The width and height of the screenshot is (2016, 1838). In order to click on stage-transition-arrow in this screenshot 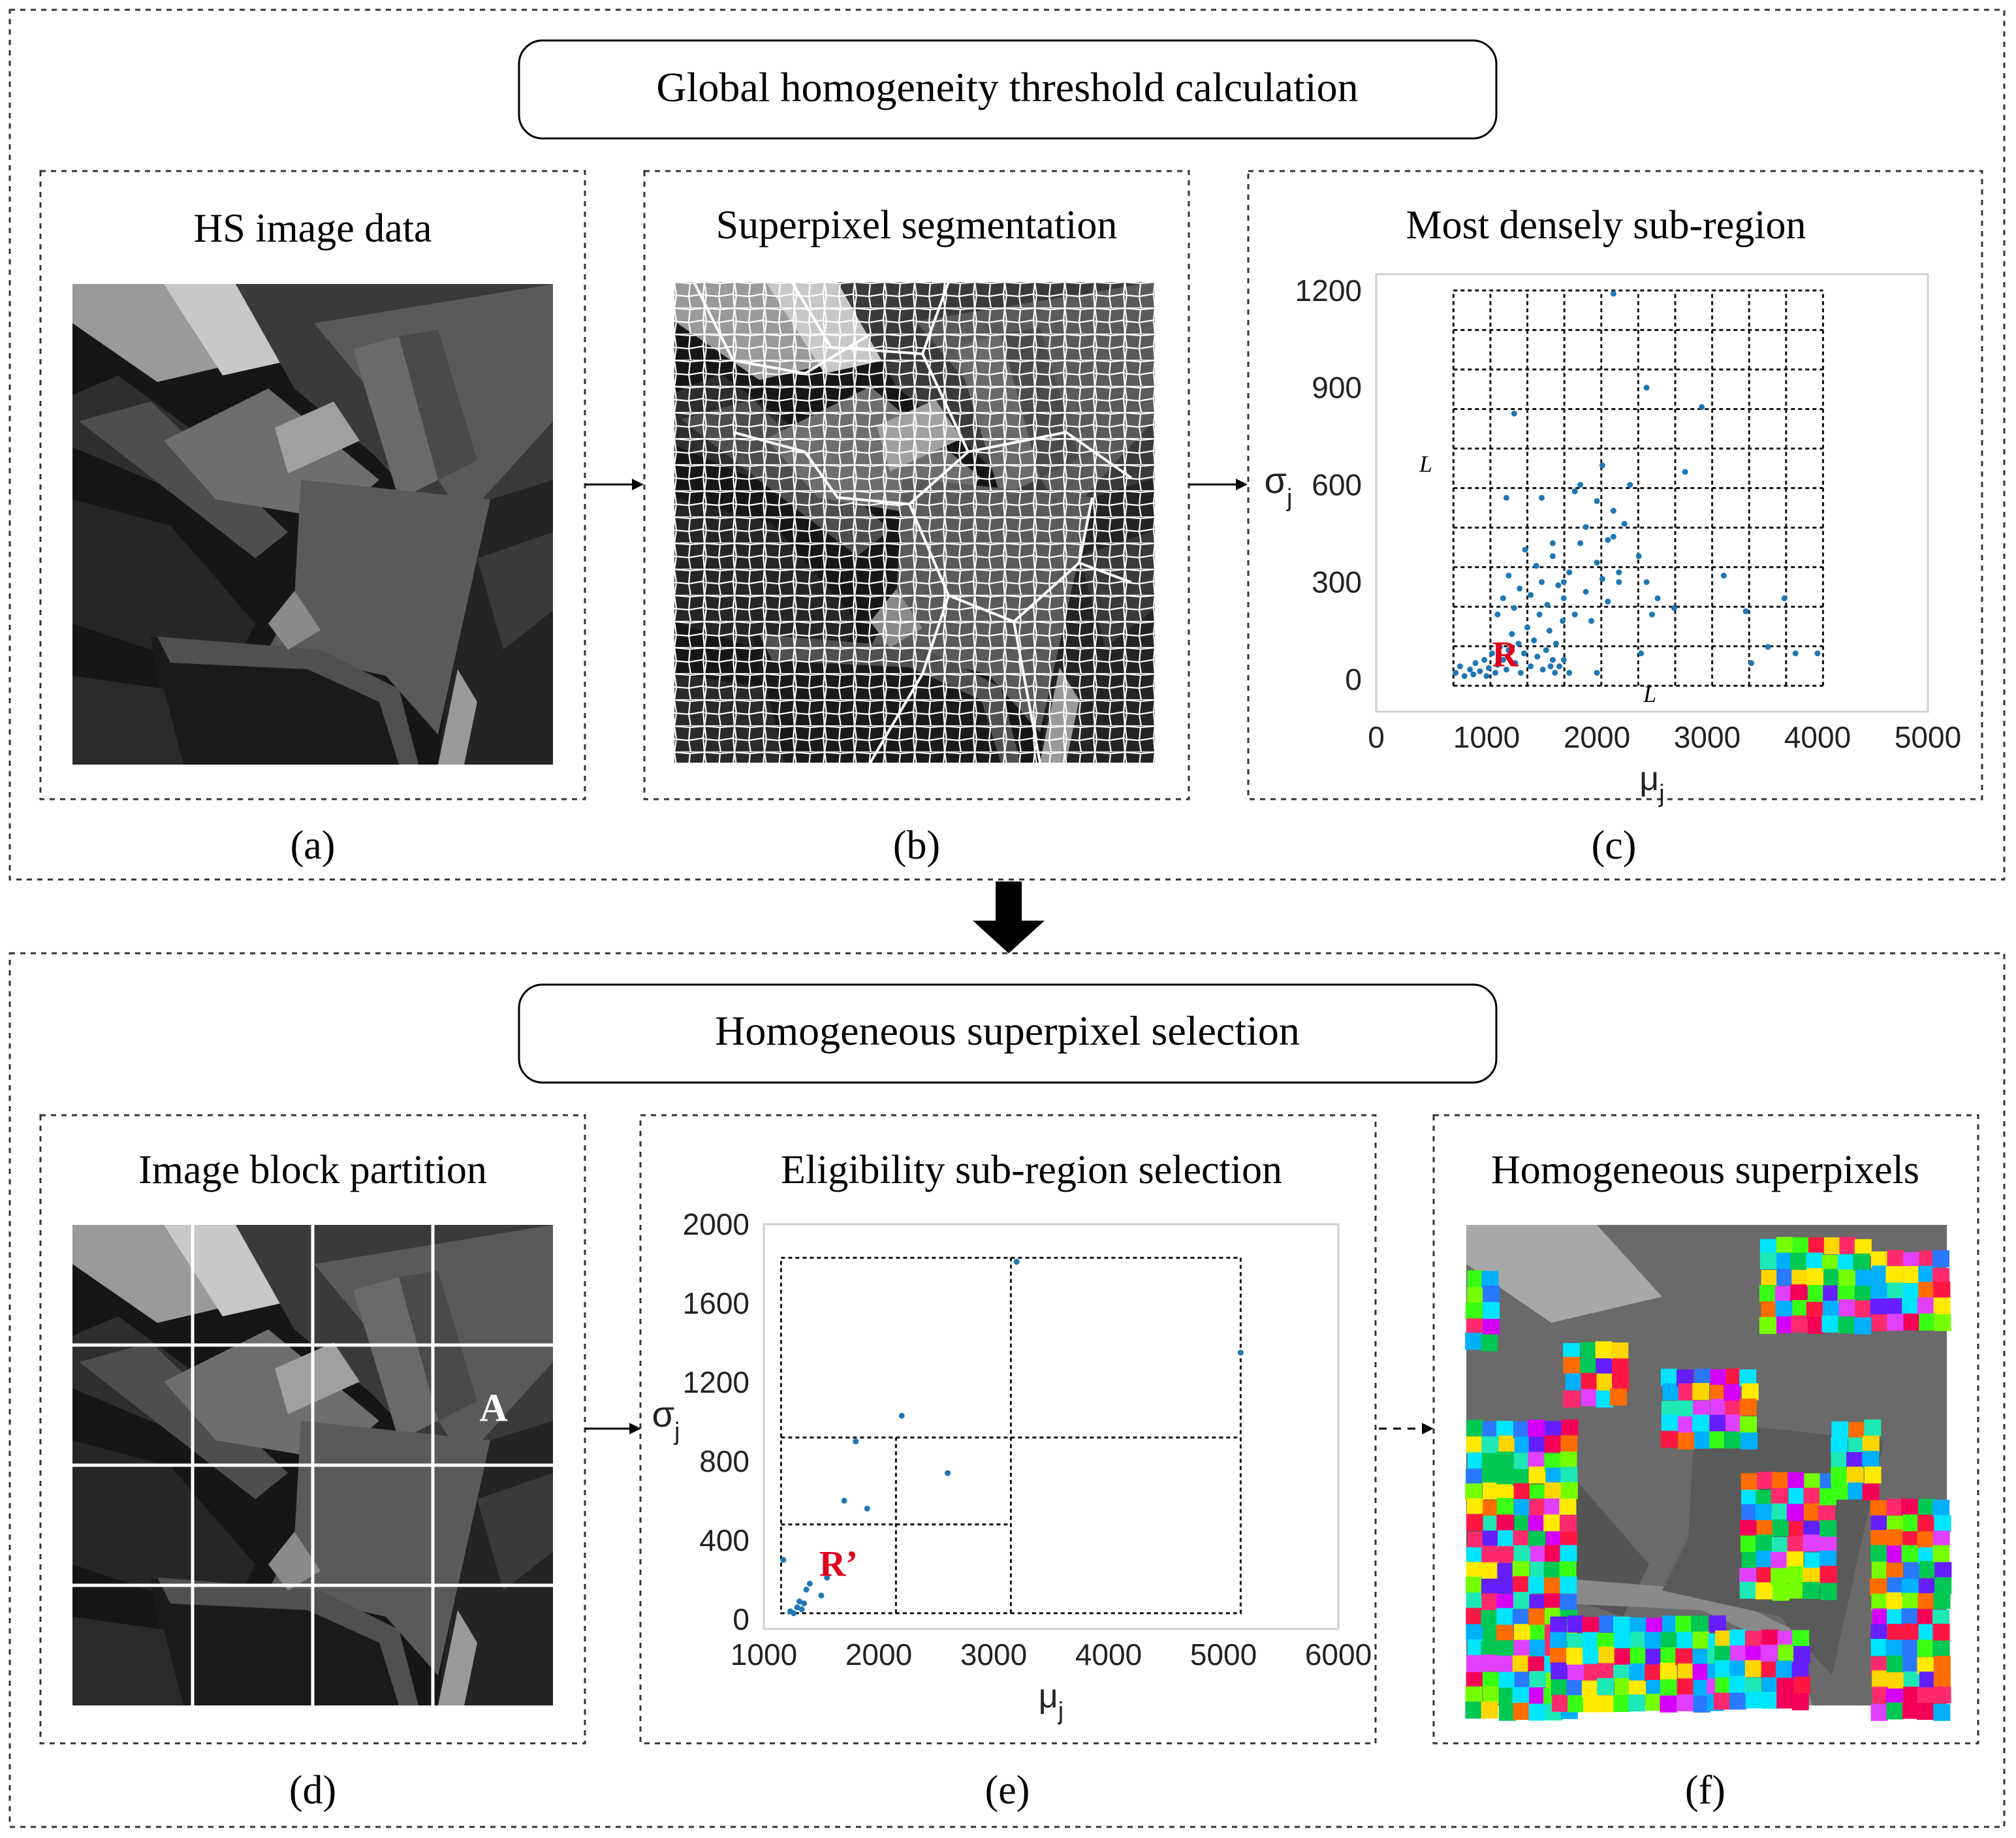, I will do `click(1009, 917)`.